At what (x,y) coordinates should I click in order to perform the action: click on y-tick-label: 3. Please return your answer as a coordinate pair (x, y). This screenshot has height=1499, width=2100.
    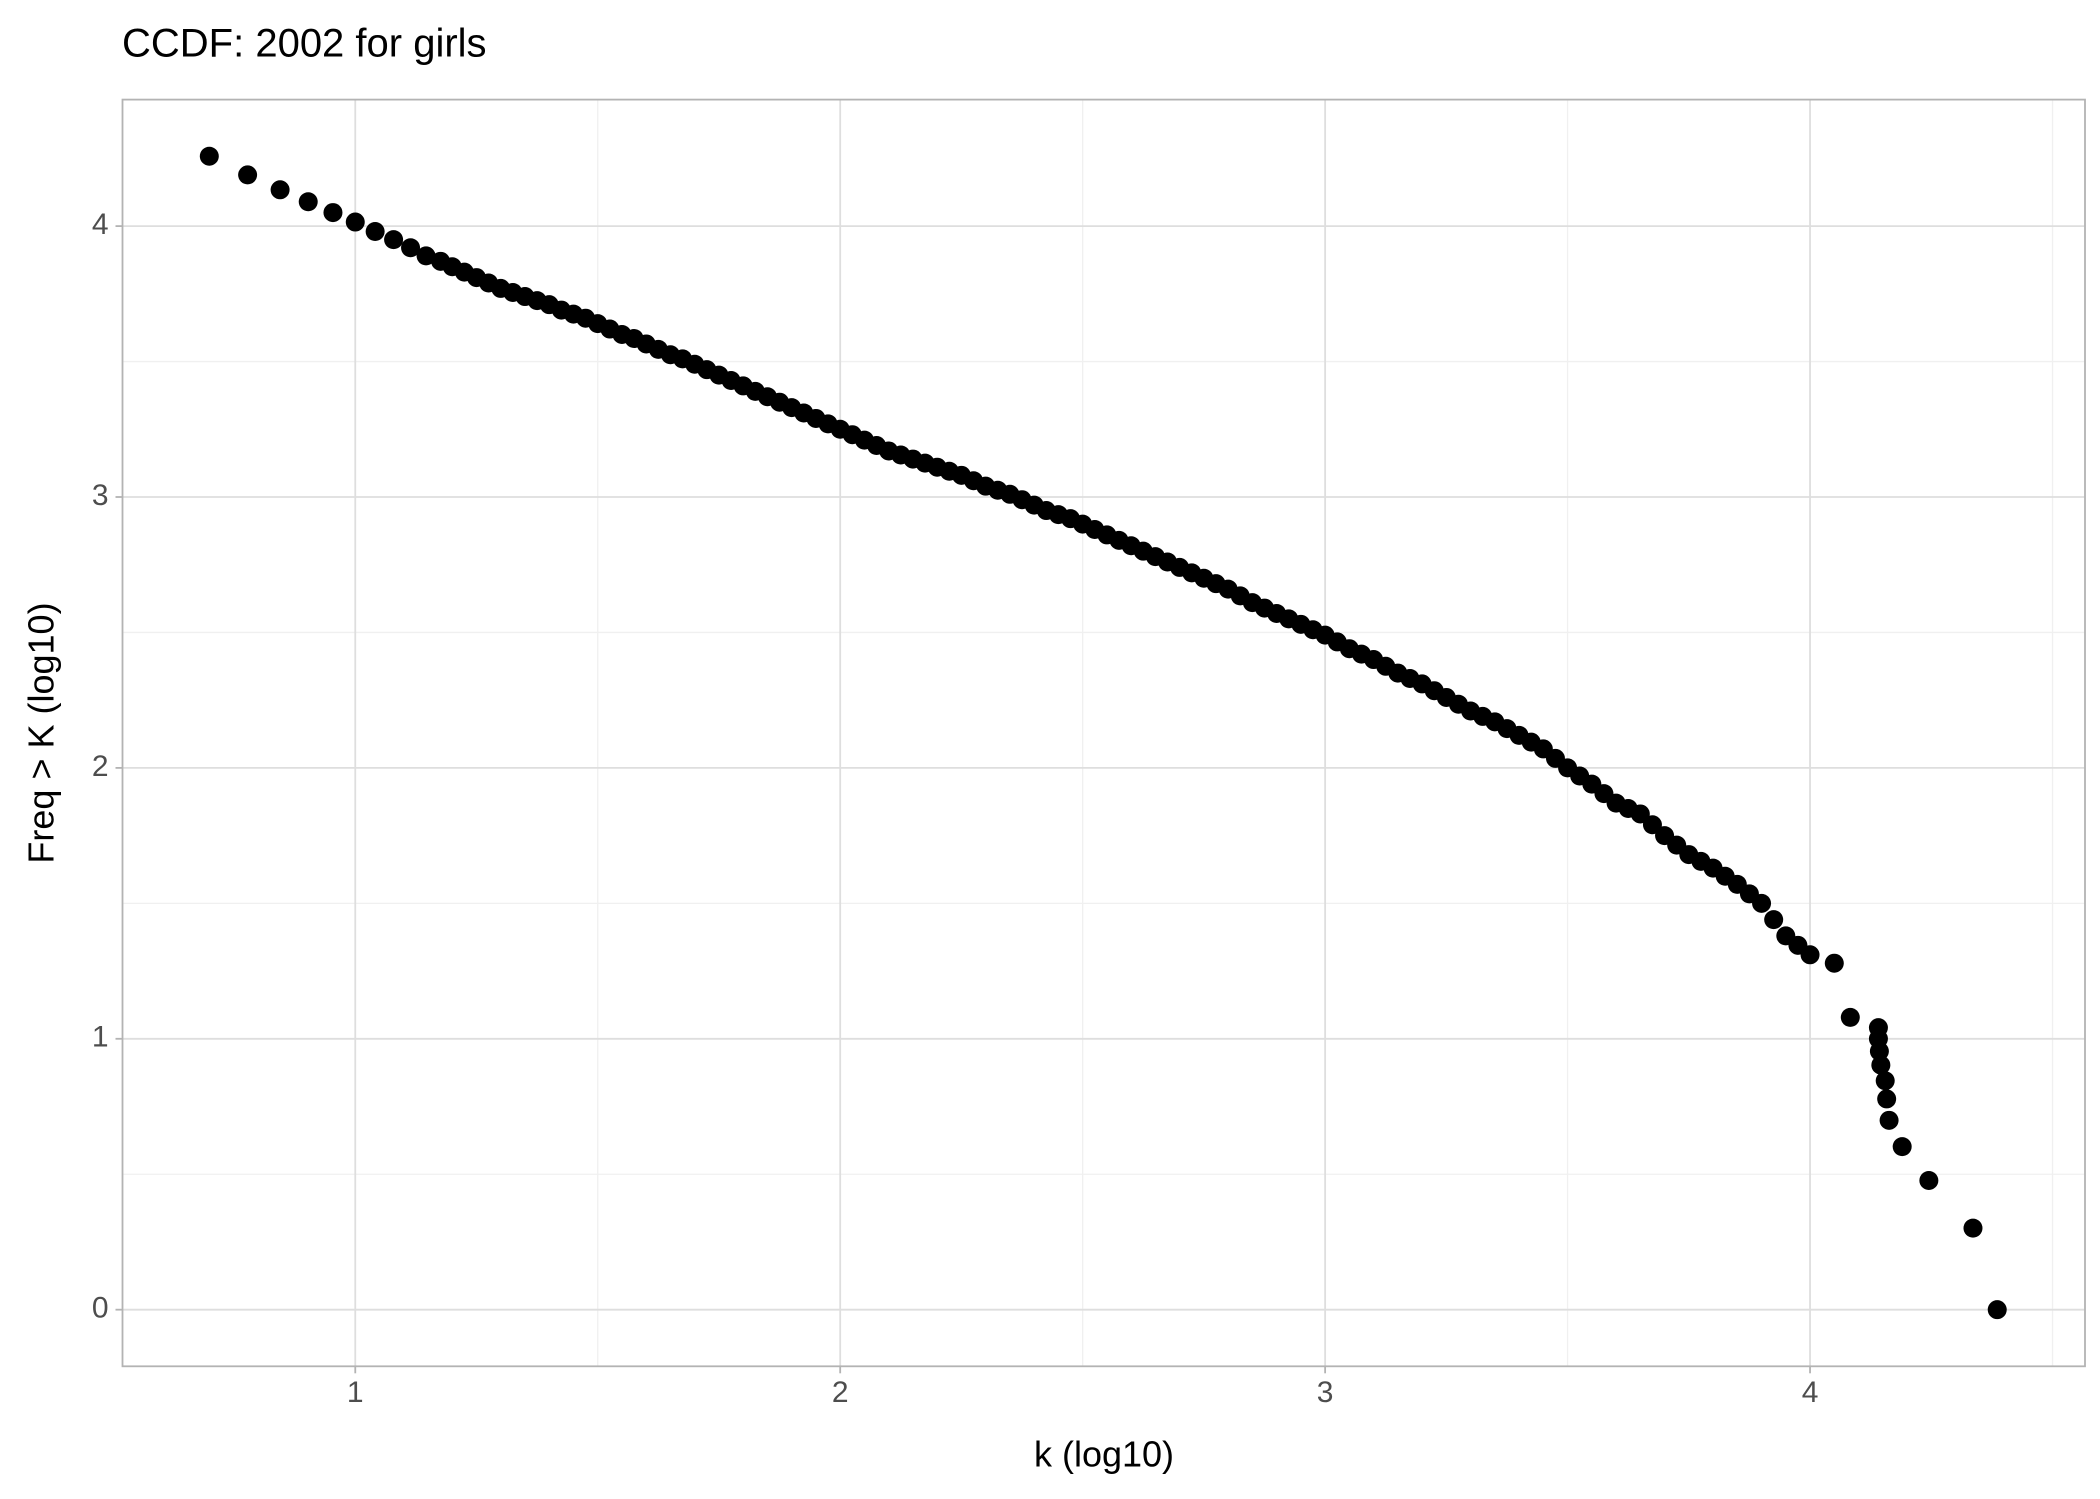
    Looking at the image, I should click on (100, 495).